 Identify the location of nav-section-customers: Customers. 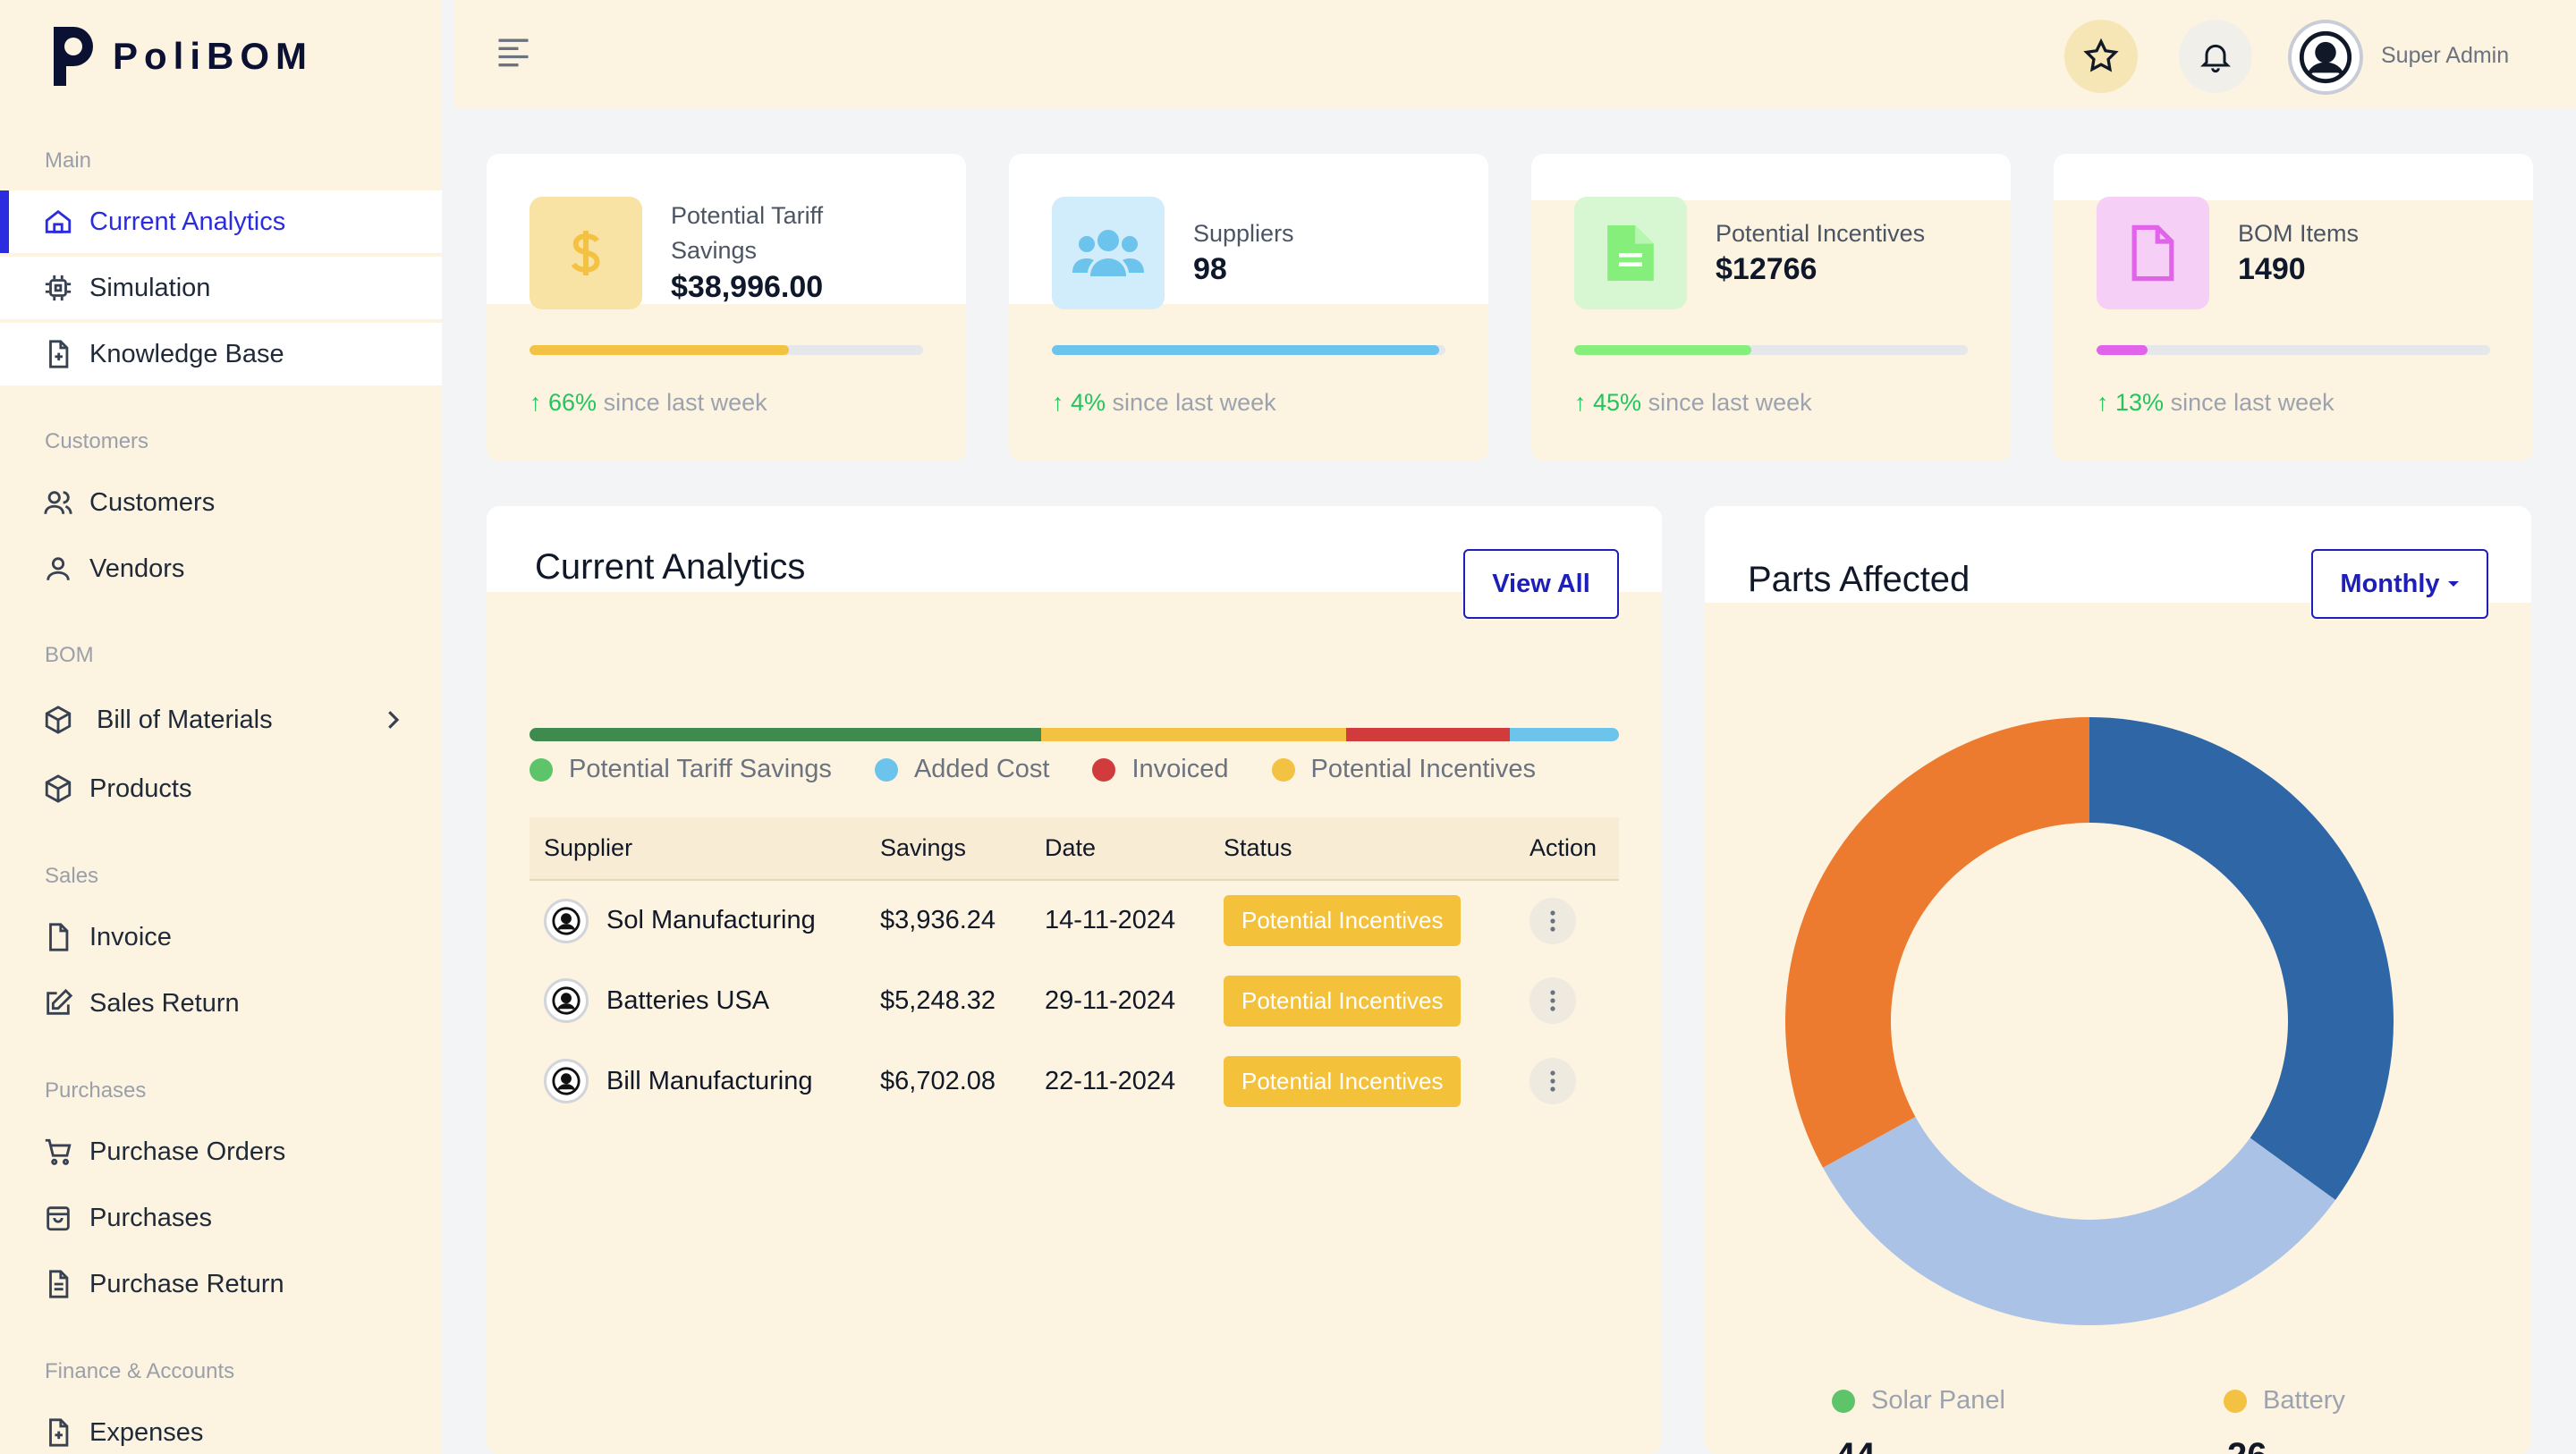
(97, 441).